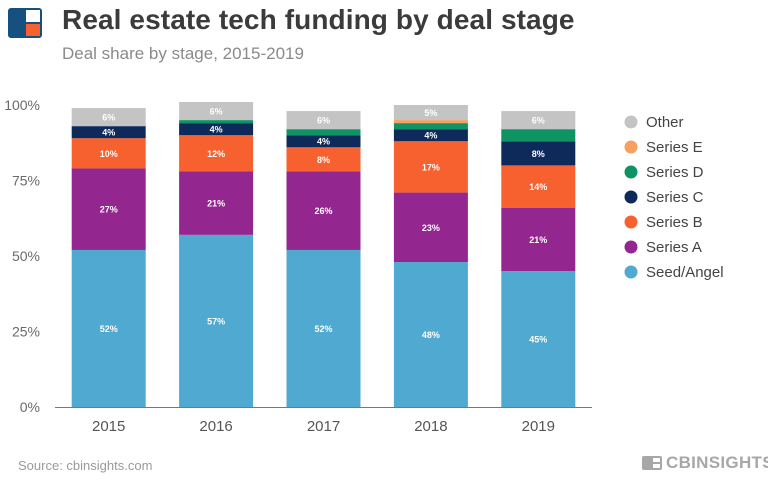 This screenshot has height=493, width=768. I want to click on y-tick-label: 75%, so click(26, 181).